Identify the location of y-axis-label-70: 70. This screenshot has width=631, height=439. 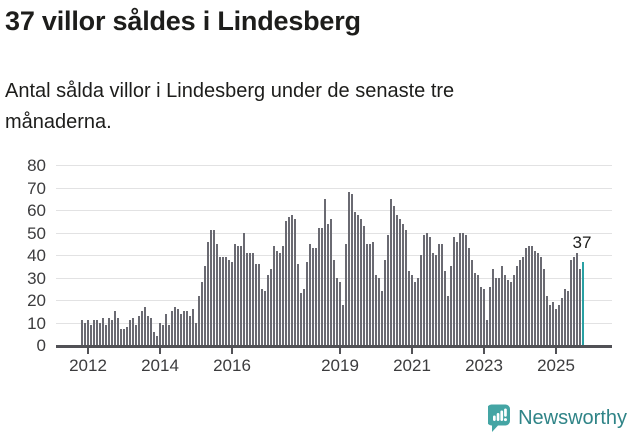
(36, 188).